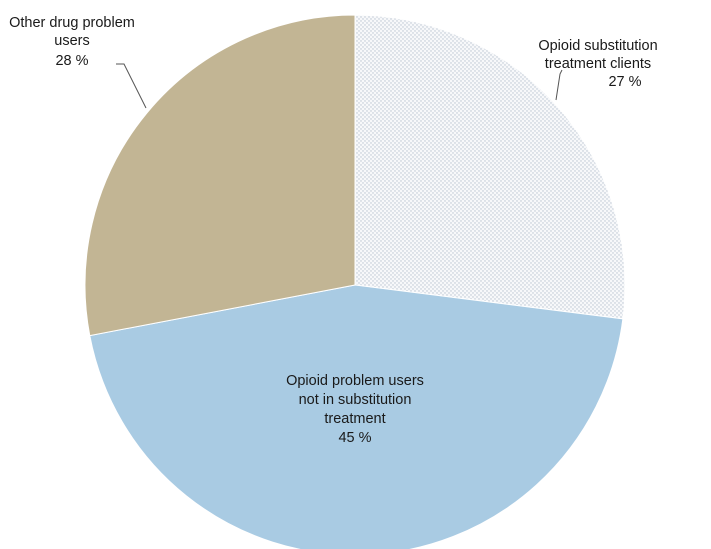 The width and height of the screenshot is (711, 549). I want to click on label-slice-1-line-2: treatment, so click(354, 419).